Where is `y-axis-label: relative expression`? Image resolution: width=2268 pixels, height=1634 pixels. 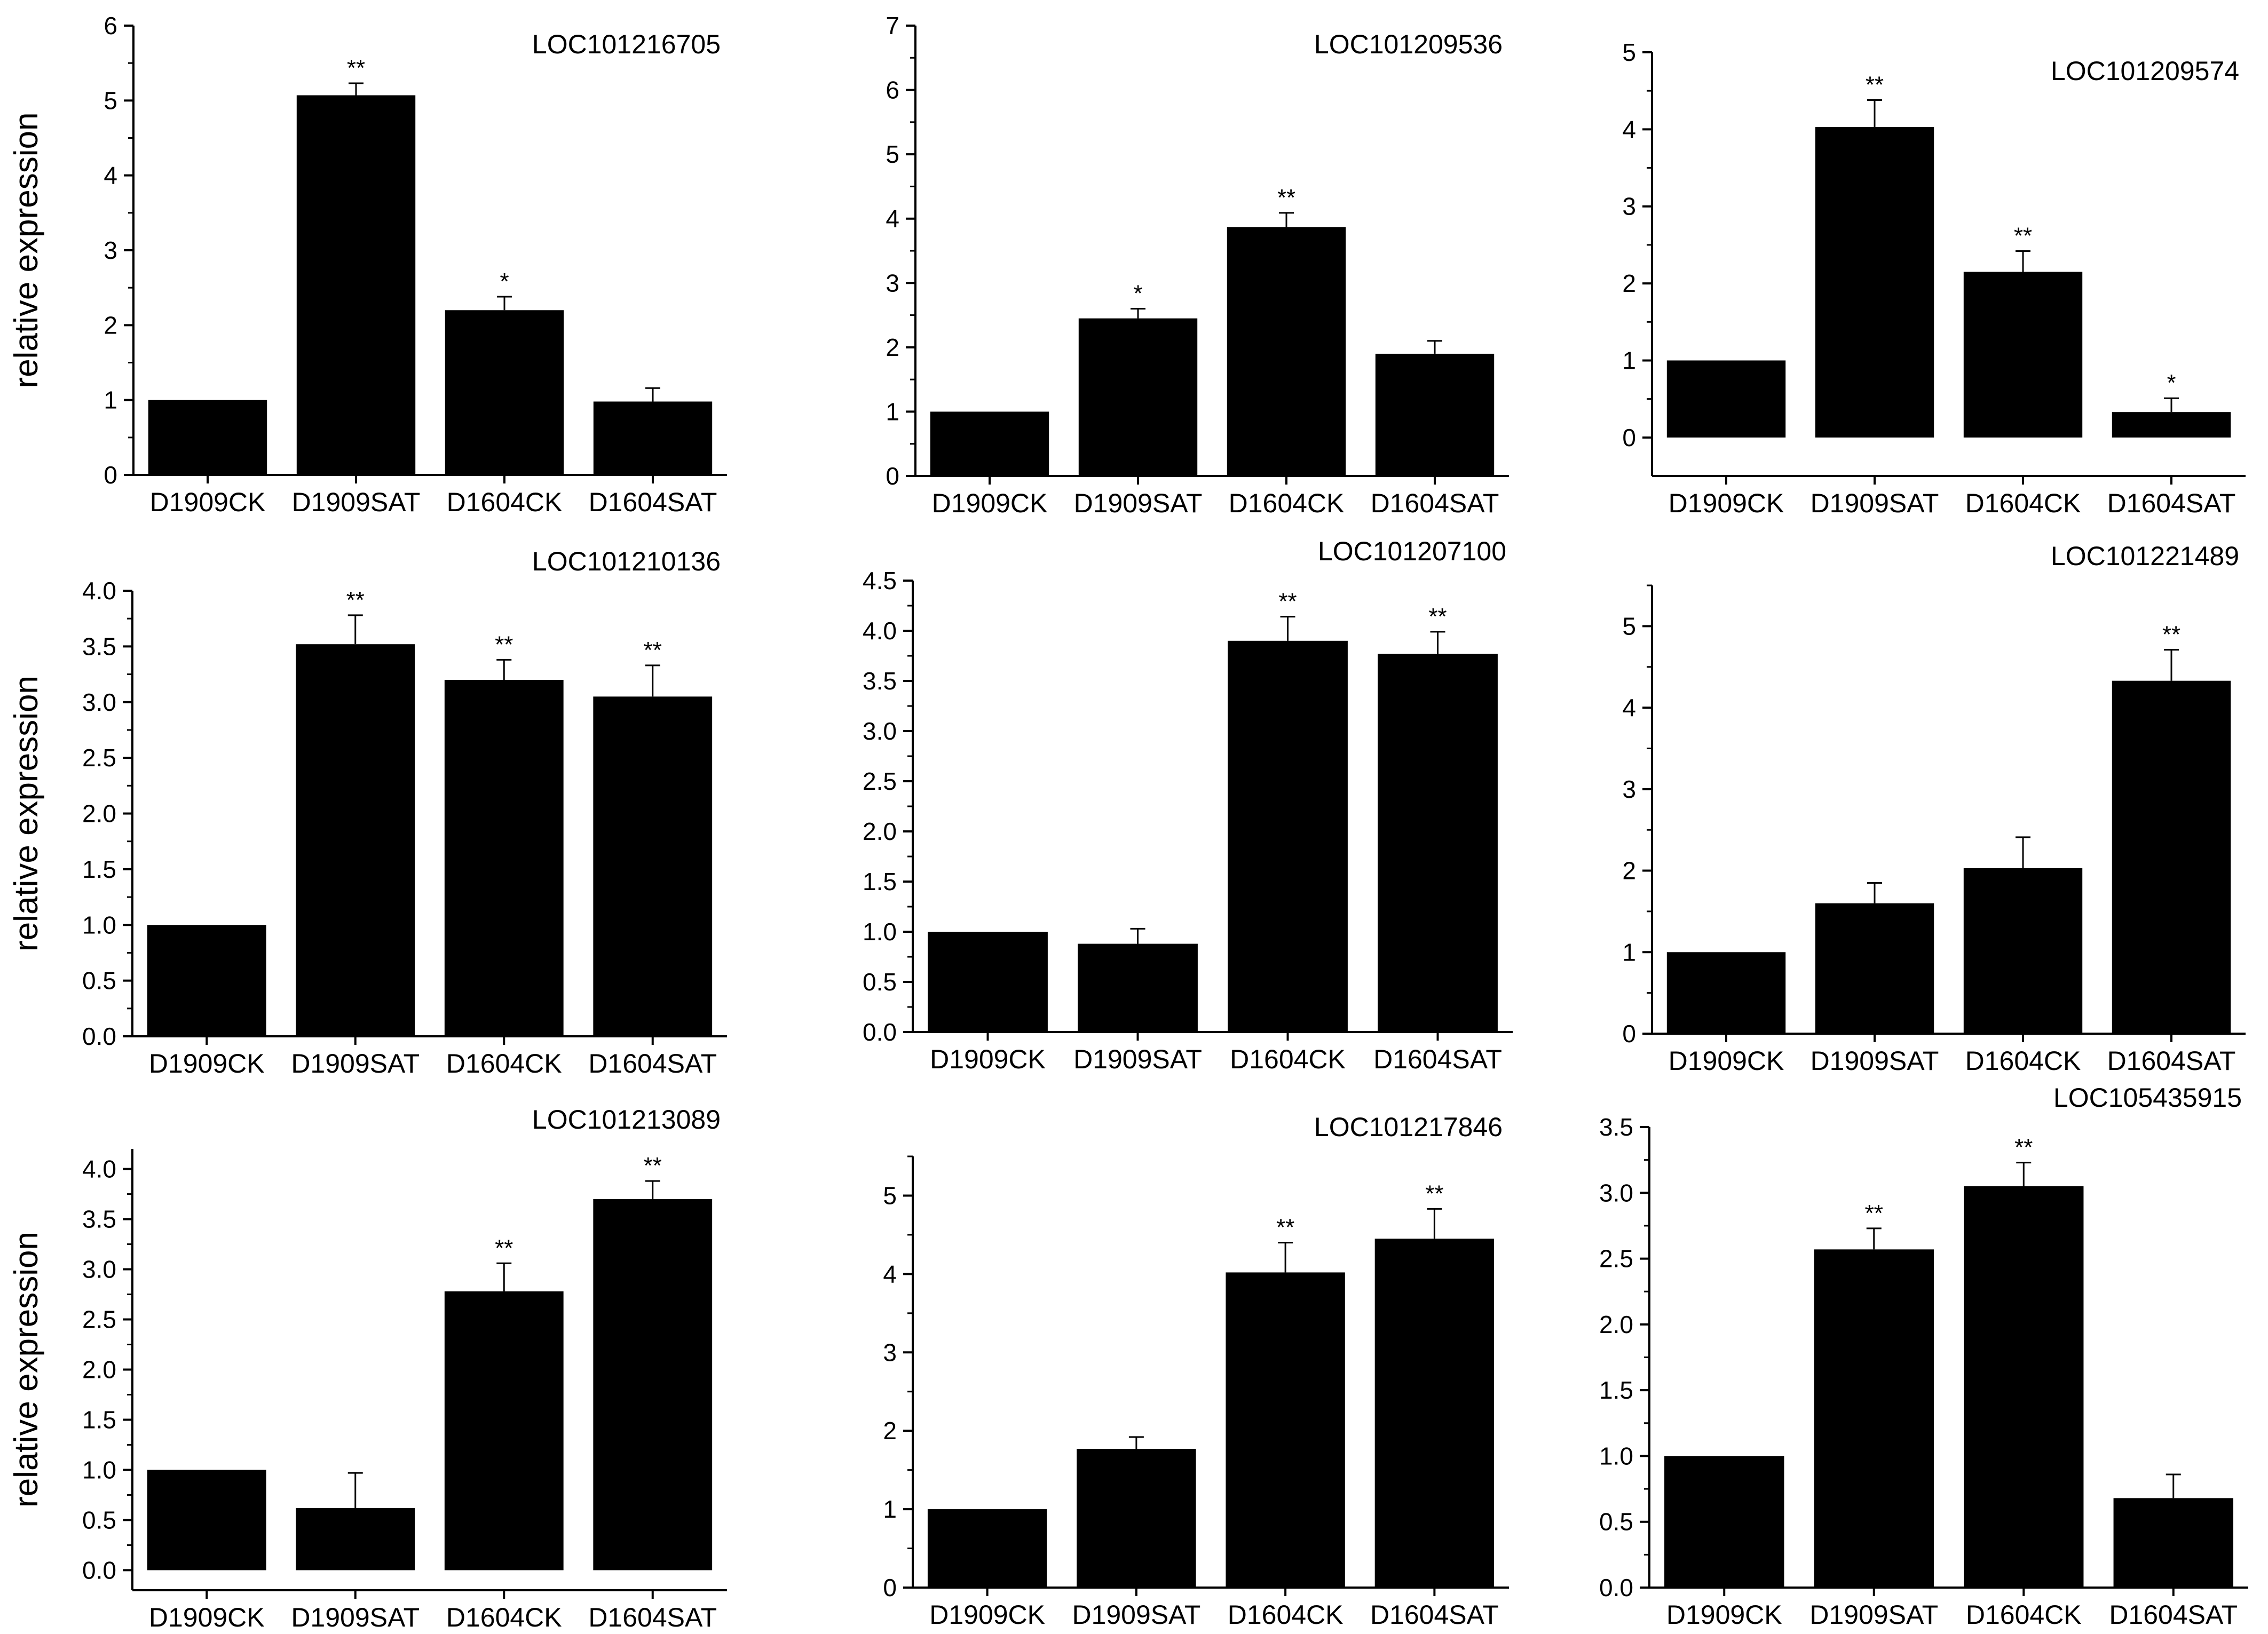 y-axis-label: relative expression is located at coordinates (26, 1370).